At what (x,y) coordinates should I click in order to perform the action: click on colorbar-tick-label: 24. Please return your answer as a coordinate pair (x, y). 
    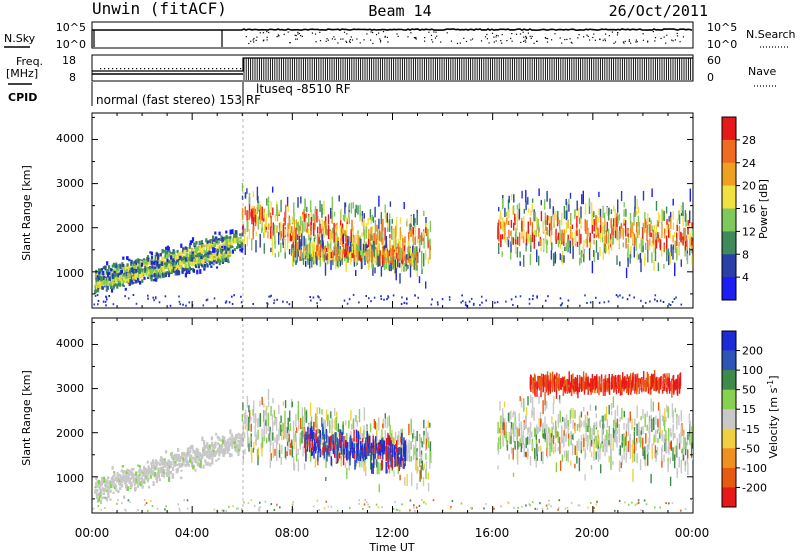
    Looking at the image, I should click on (749, 163).